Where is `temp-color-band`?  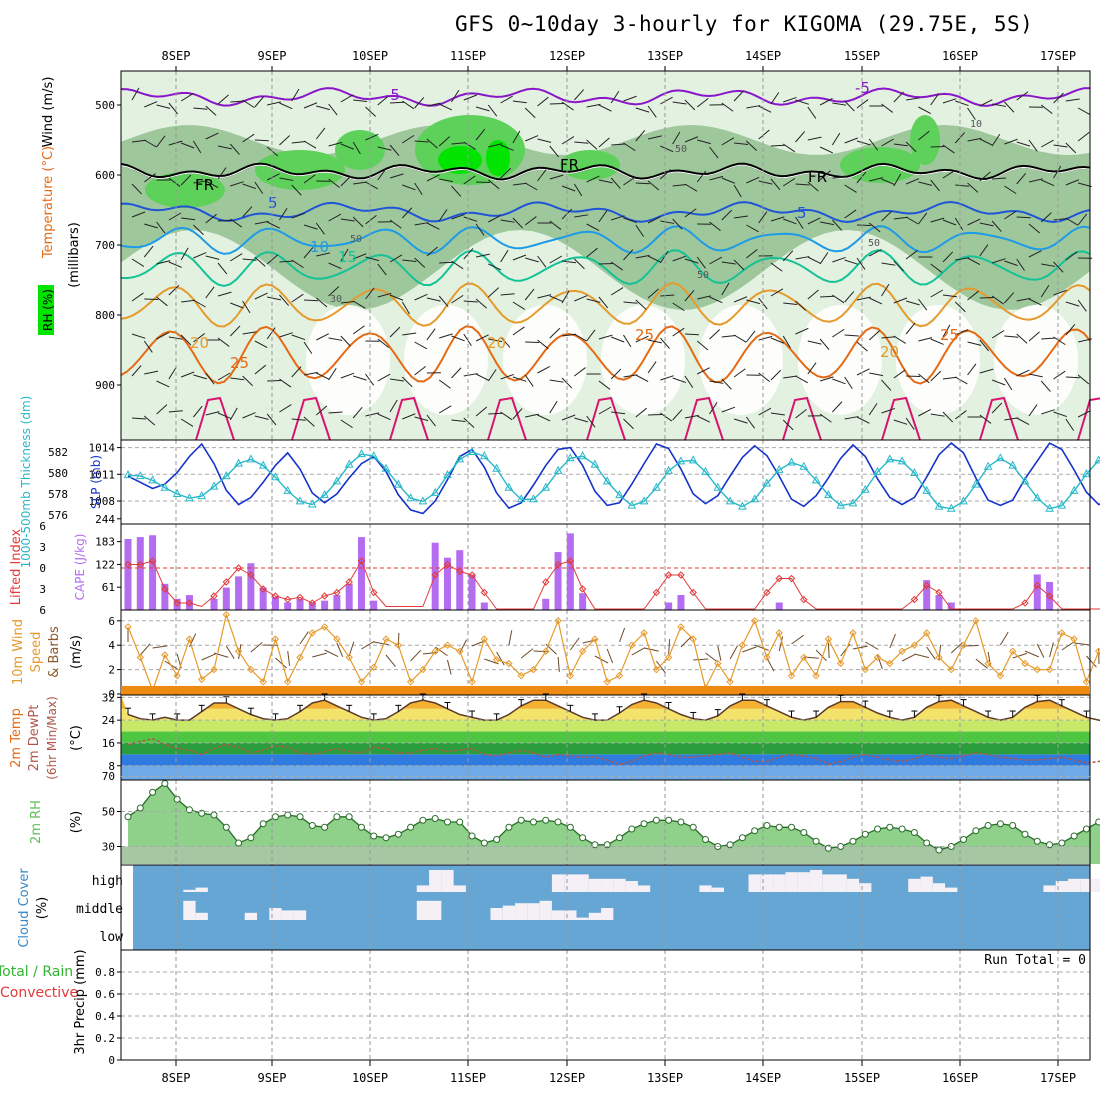 temp-color-band is located at coordinates (605, 691).